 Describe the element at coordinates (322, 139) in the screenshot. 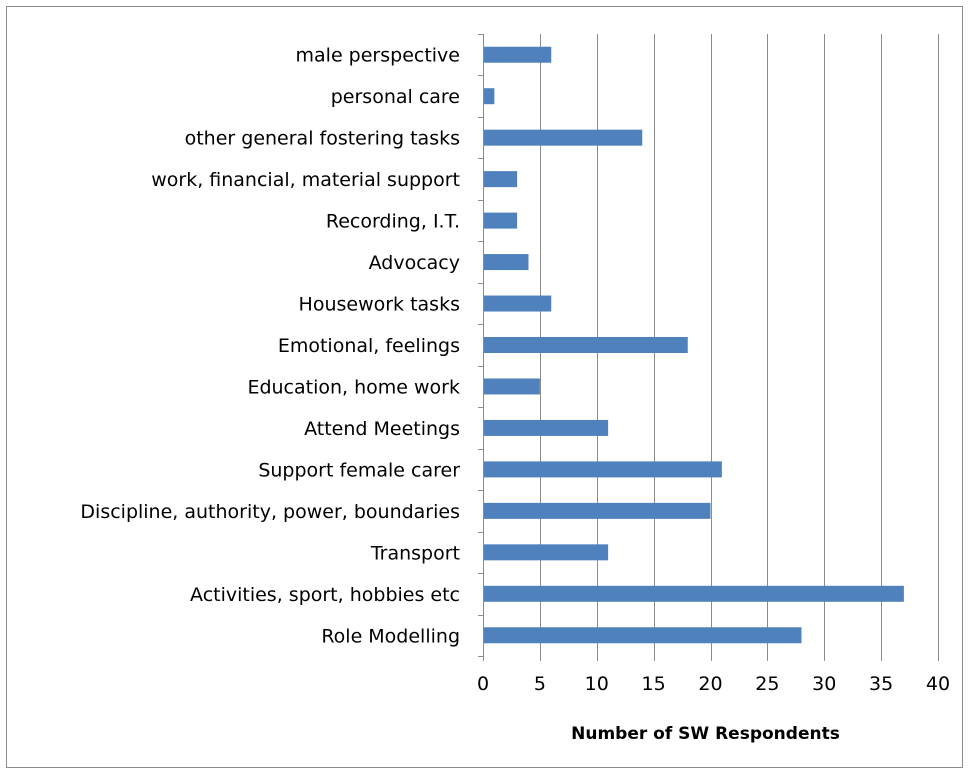

I see `category-label: other general fostering tasks` at that location.